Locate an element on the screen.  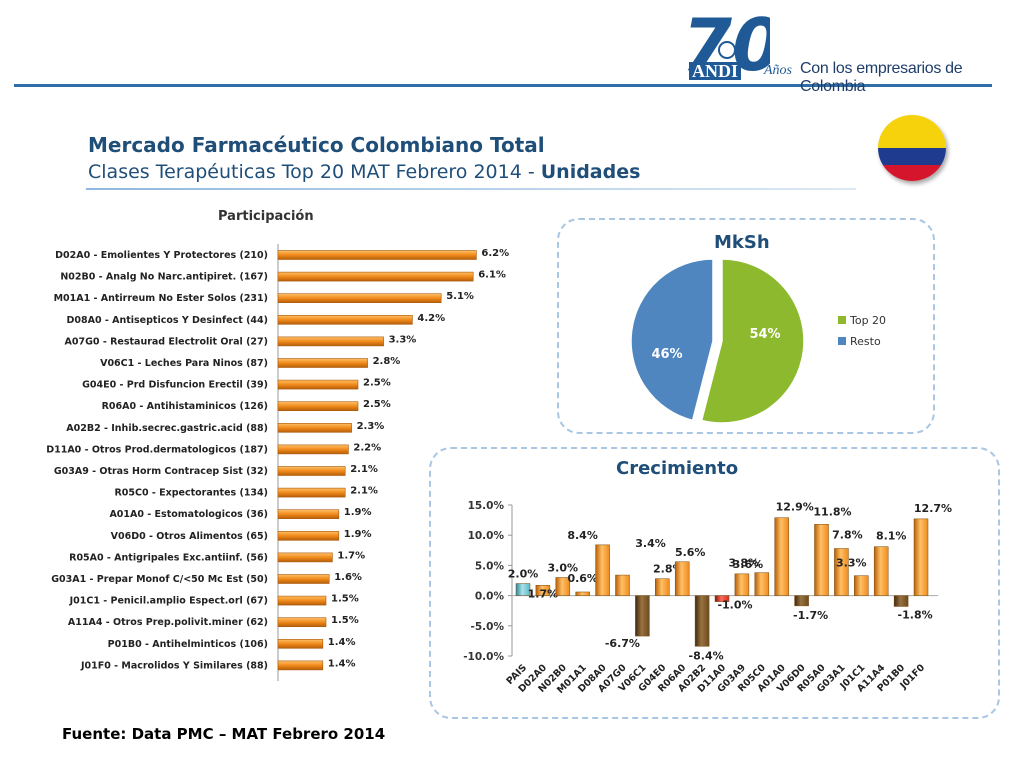
crecimiento-value-label: 1.7% is located at coordinates (543, 593).